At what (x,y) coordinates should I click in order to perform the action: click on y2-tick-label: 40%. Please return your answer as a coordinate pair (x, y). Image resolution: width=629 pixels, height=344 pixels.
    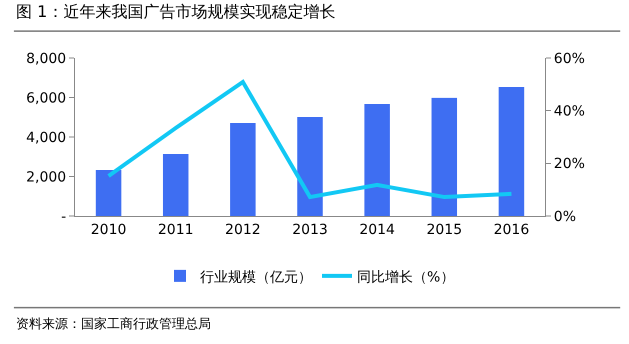
    Looking at the image, I should click on (569, 112).